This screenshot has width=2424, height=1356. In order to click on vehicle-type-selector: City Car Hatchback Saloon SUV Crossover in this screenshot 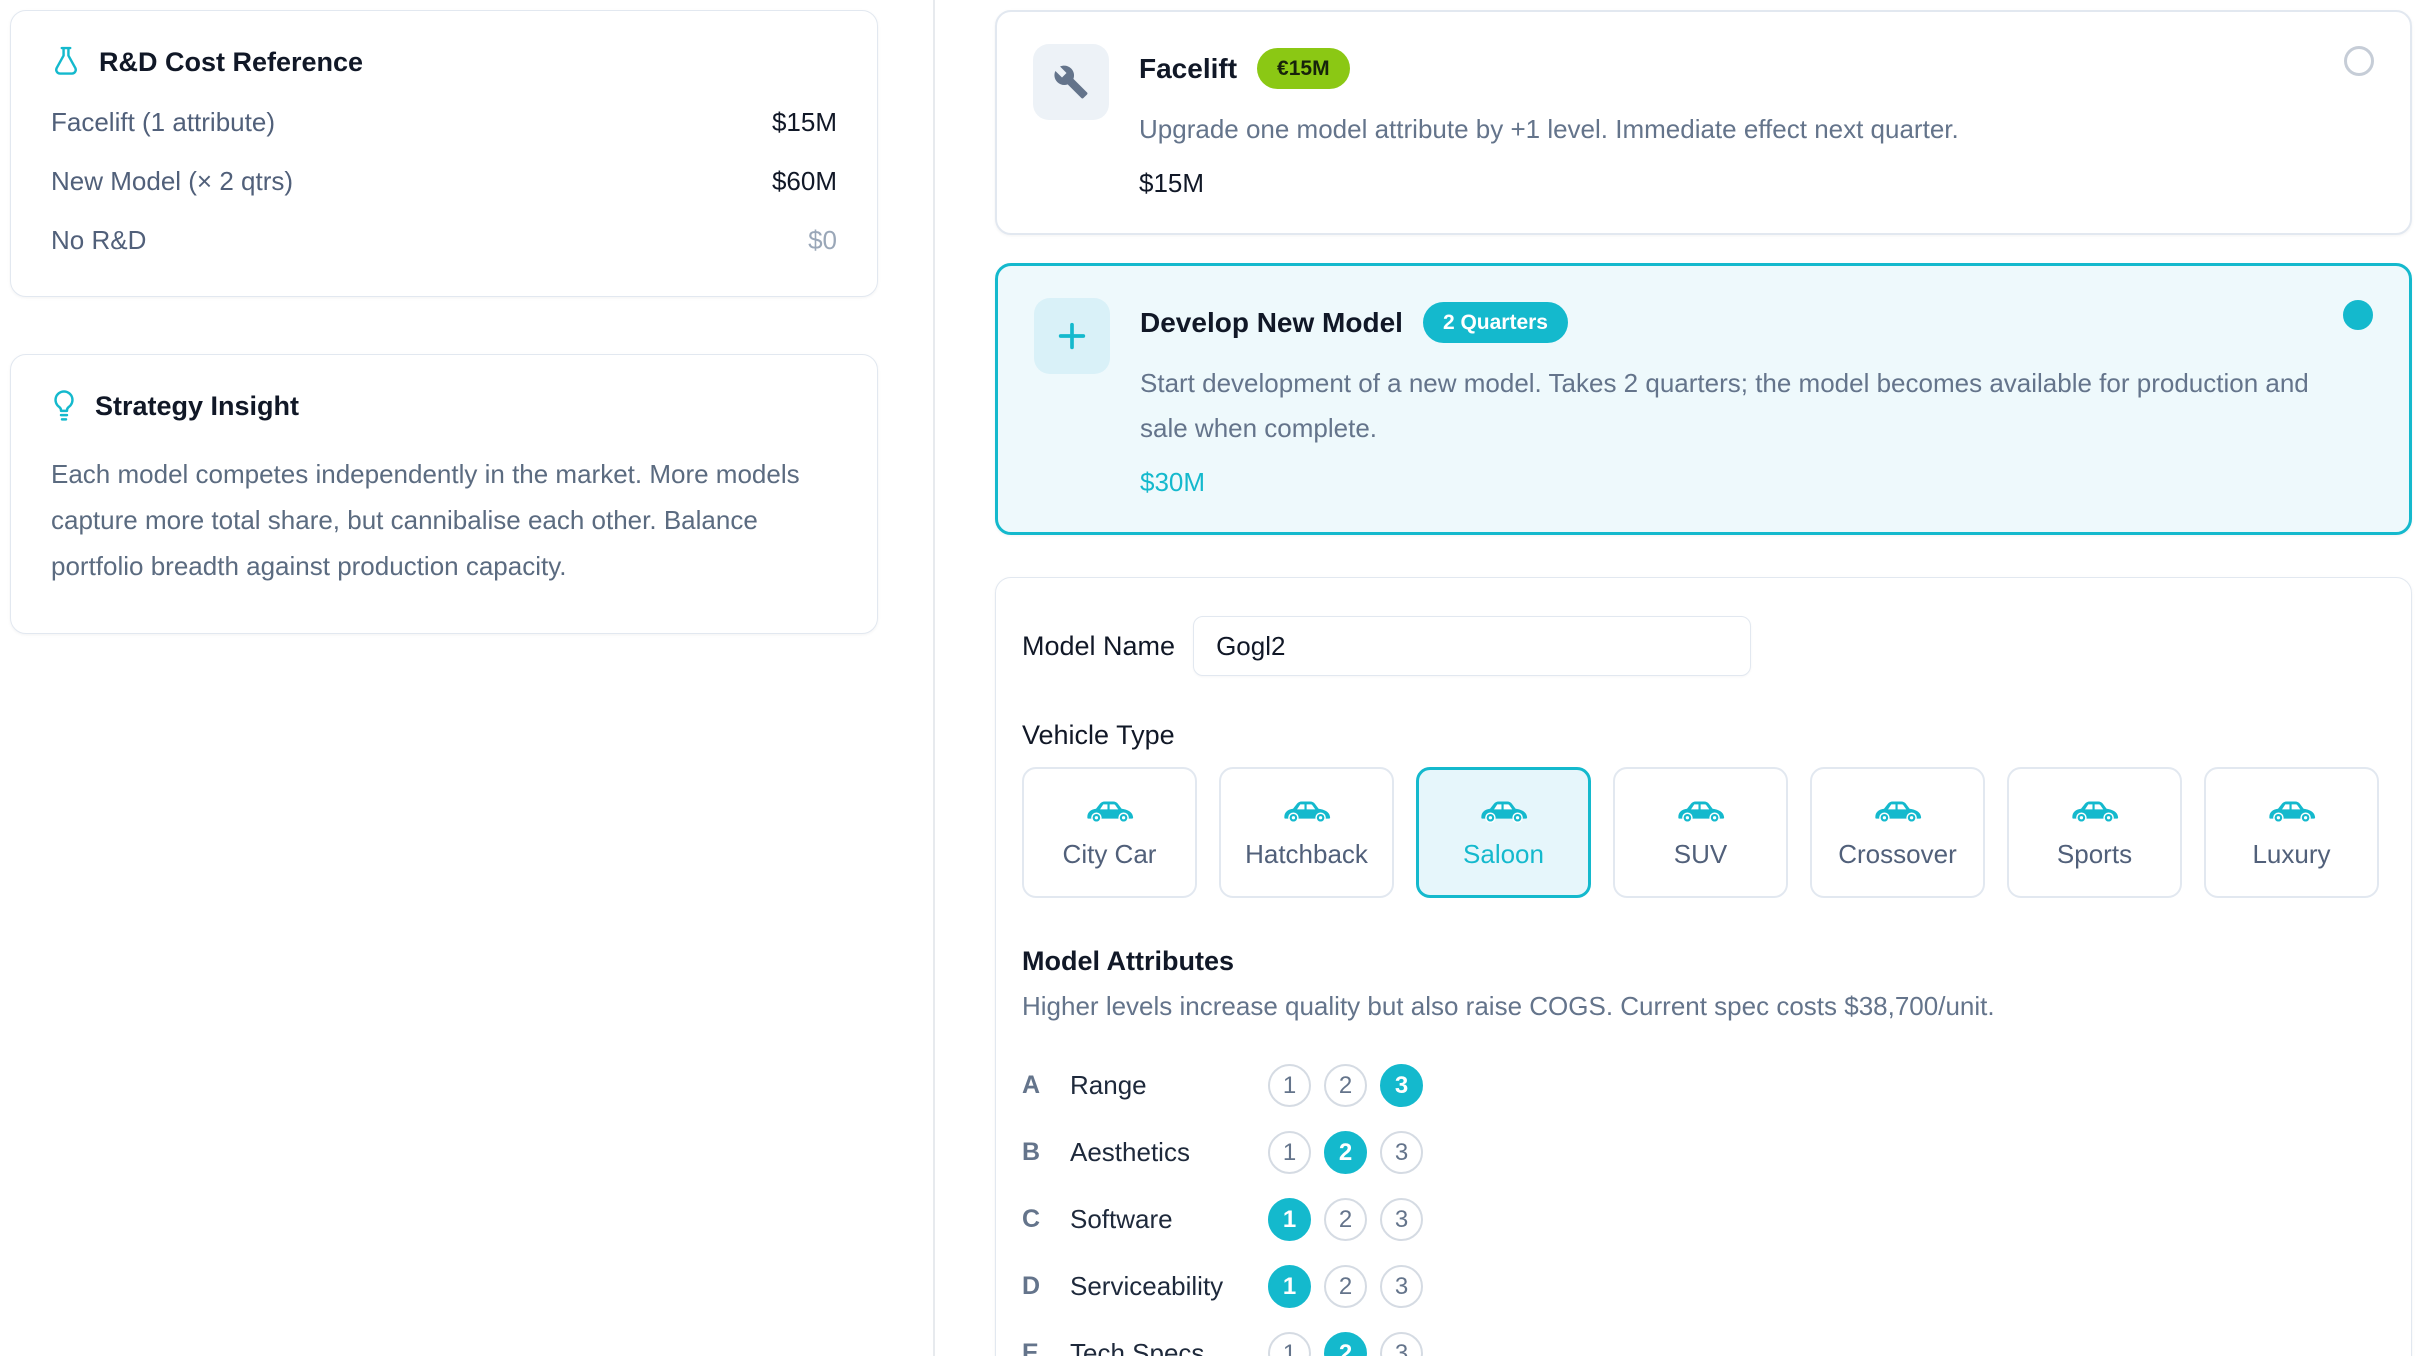, I will do `click(1703, 833)`.